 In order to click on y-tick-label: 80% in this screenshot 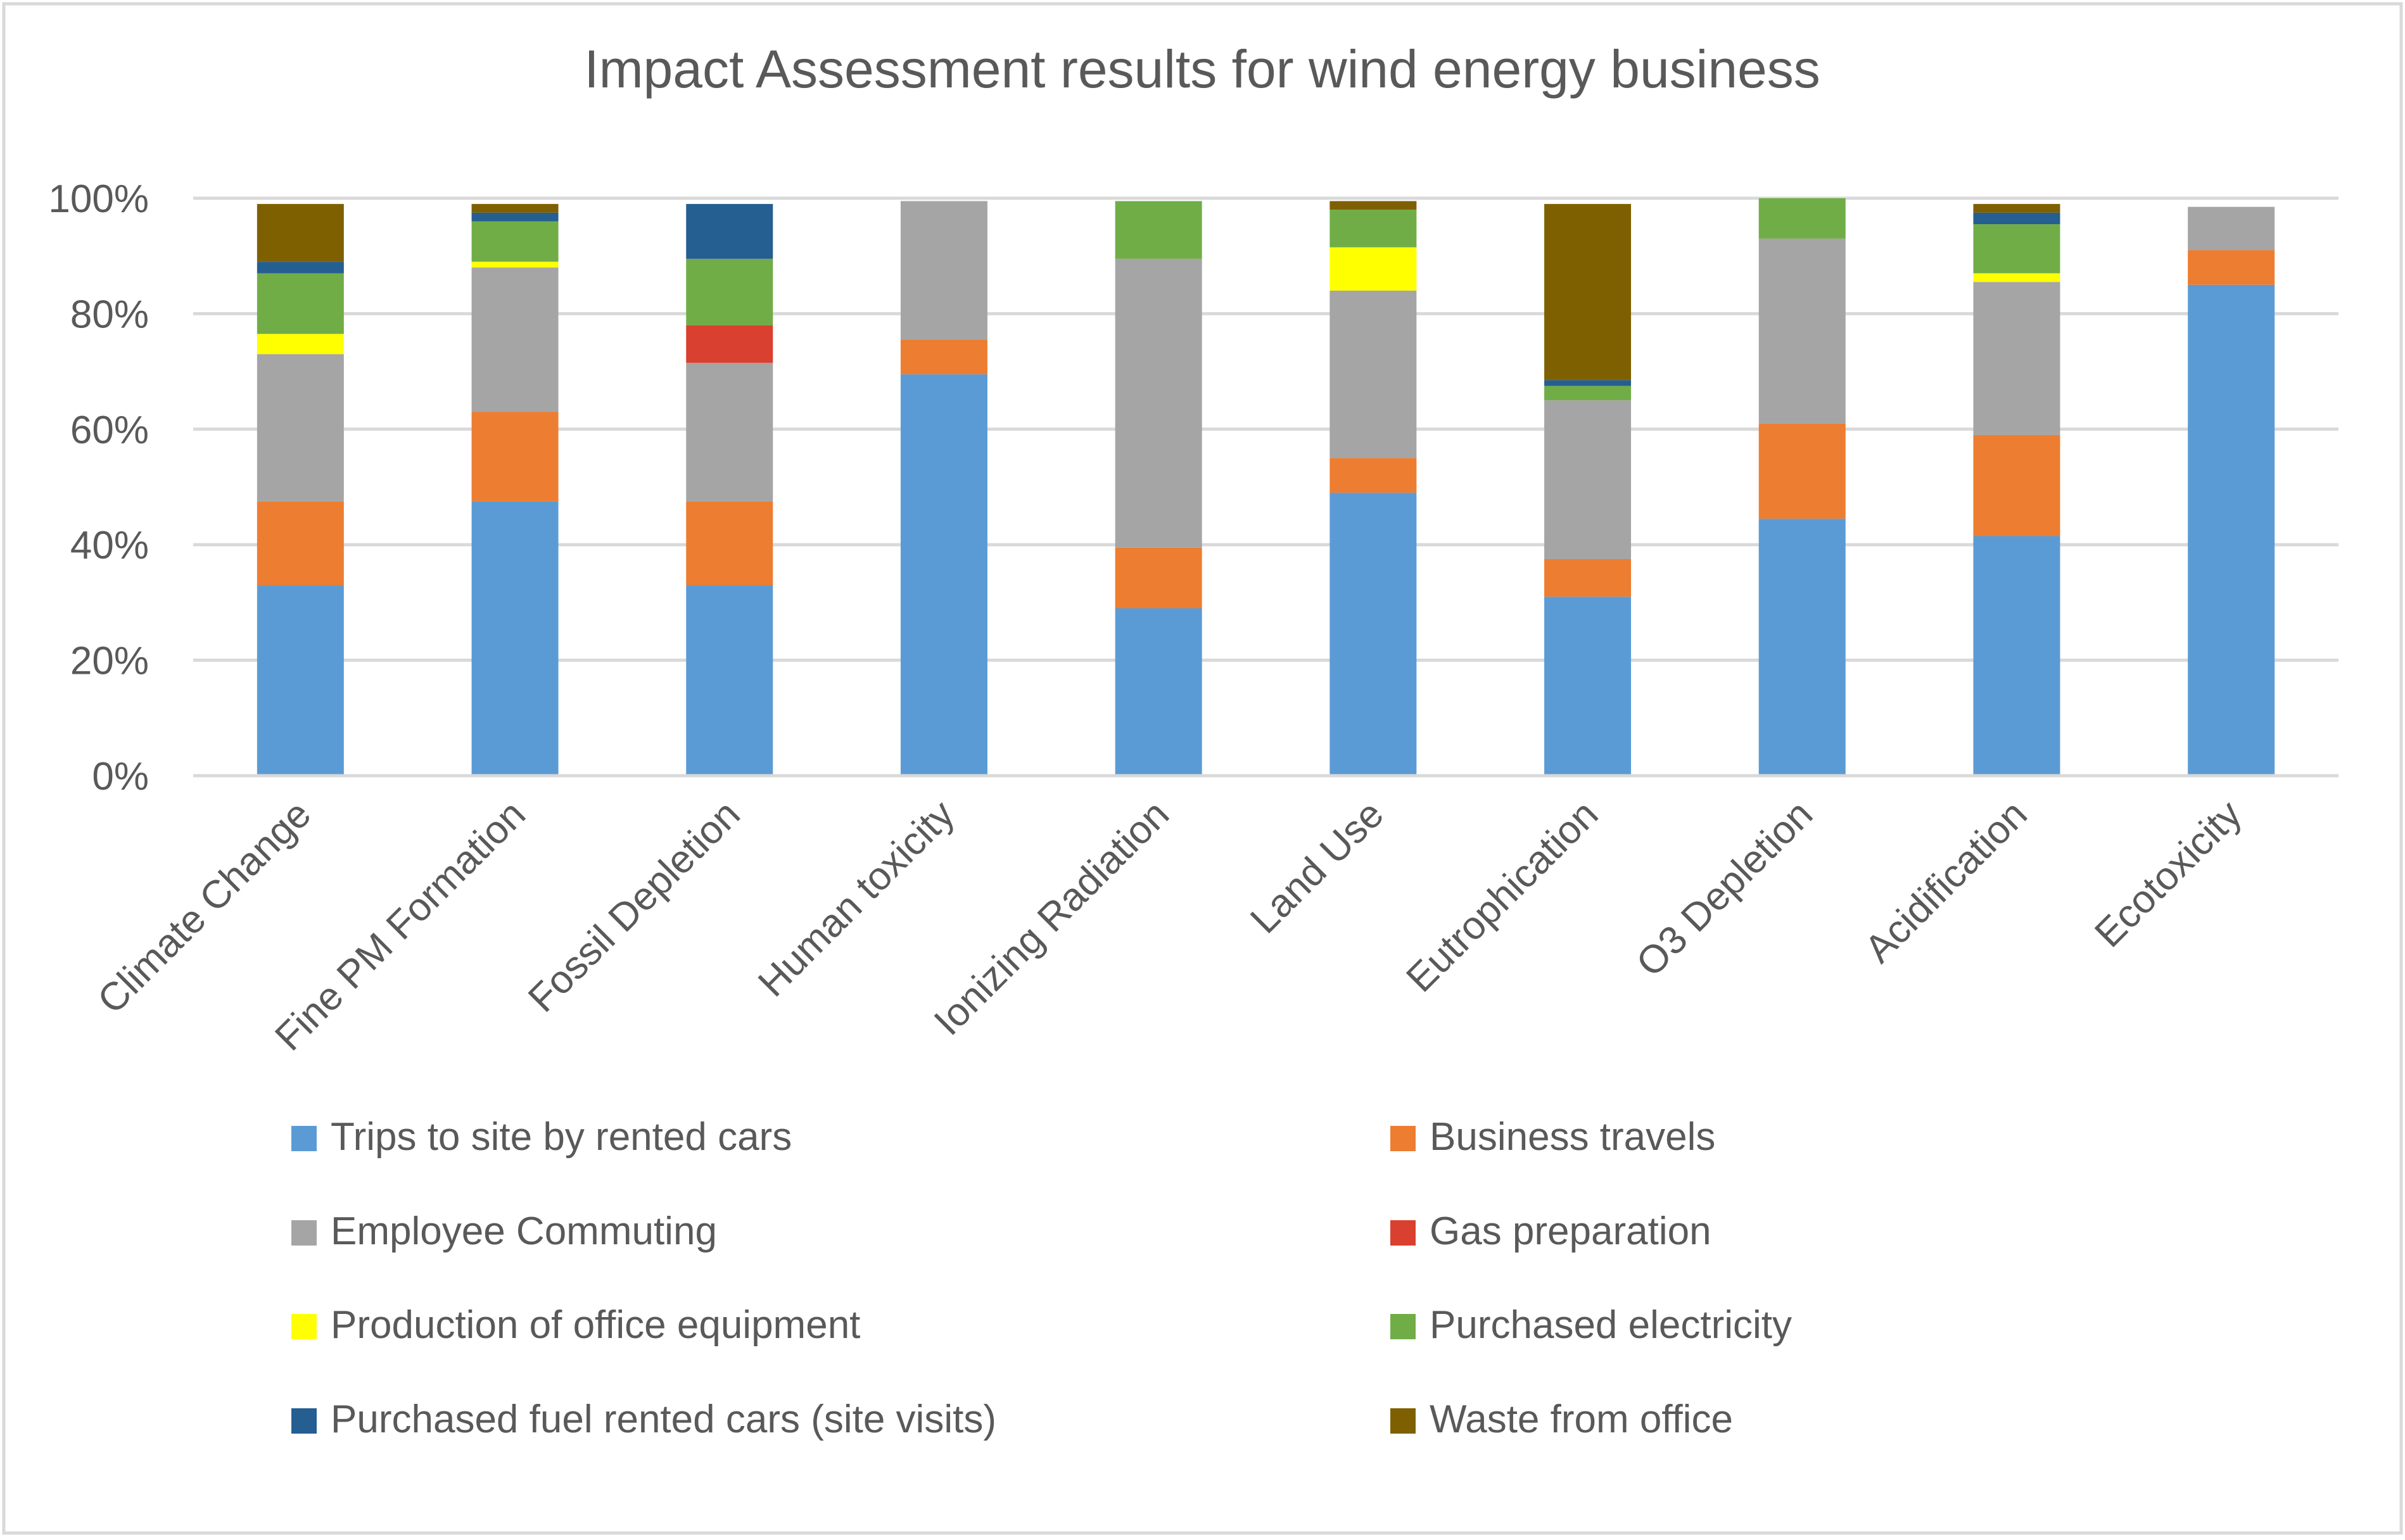, I will do `click(109, 314)`.